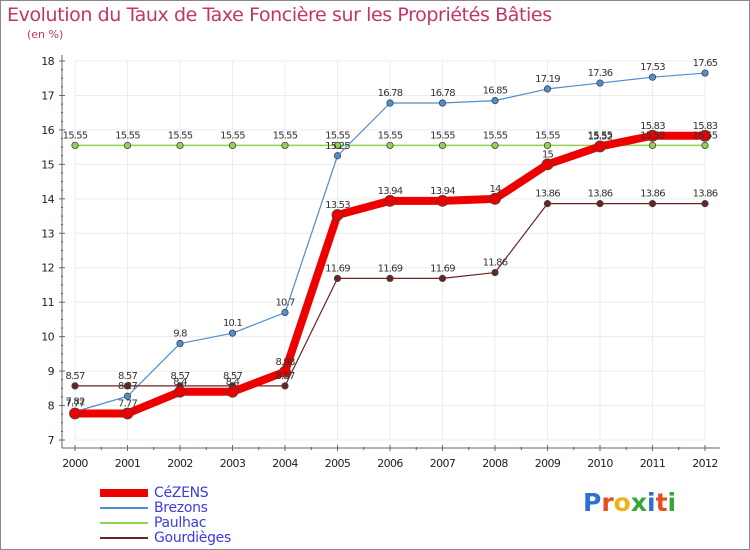 This screenshot has height=550, width=750. I want to click on data-label-brezons: 17.65, so click(705, 63).